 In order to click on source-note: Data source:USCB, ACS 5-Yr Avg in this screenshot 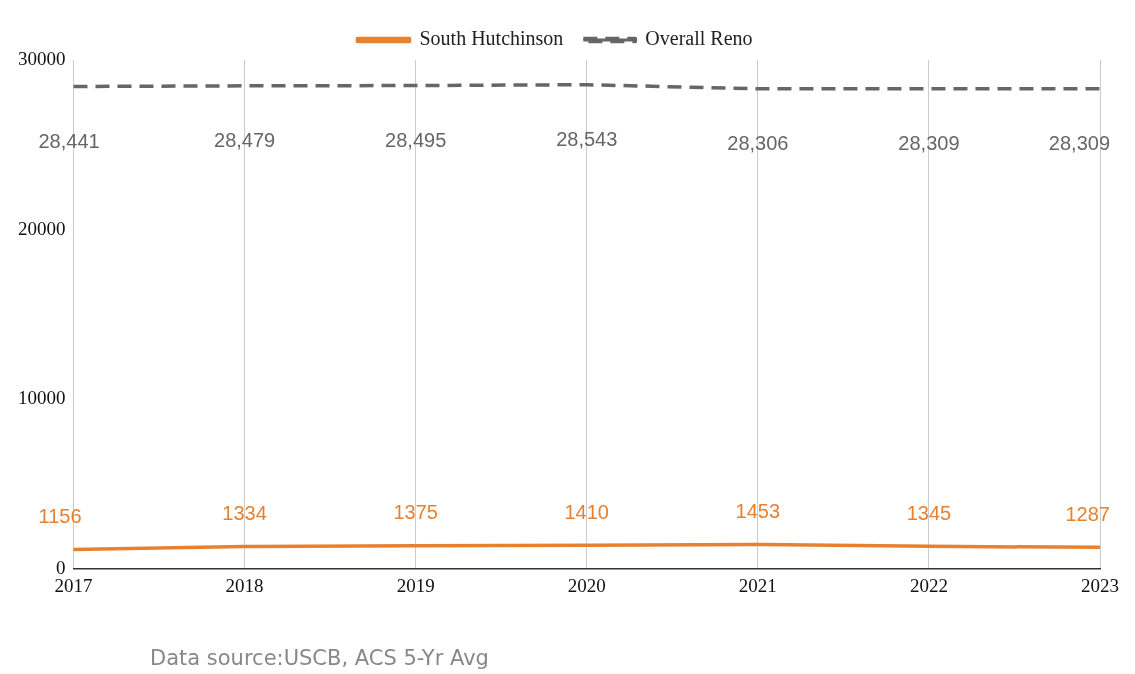, I will do `click(319, 658)`.